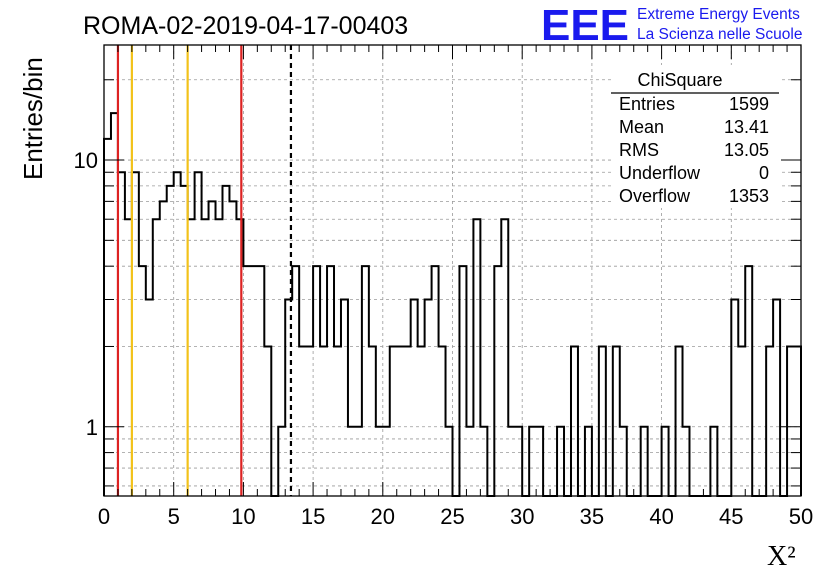 This screenshot has height=572, width=836. What do you see at coordinates (92, 427) in the screenshot?
I see `y-tick-label: 1` at bounding box center [92, 427].